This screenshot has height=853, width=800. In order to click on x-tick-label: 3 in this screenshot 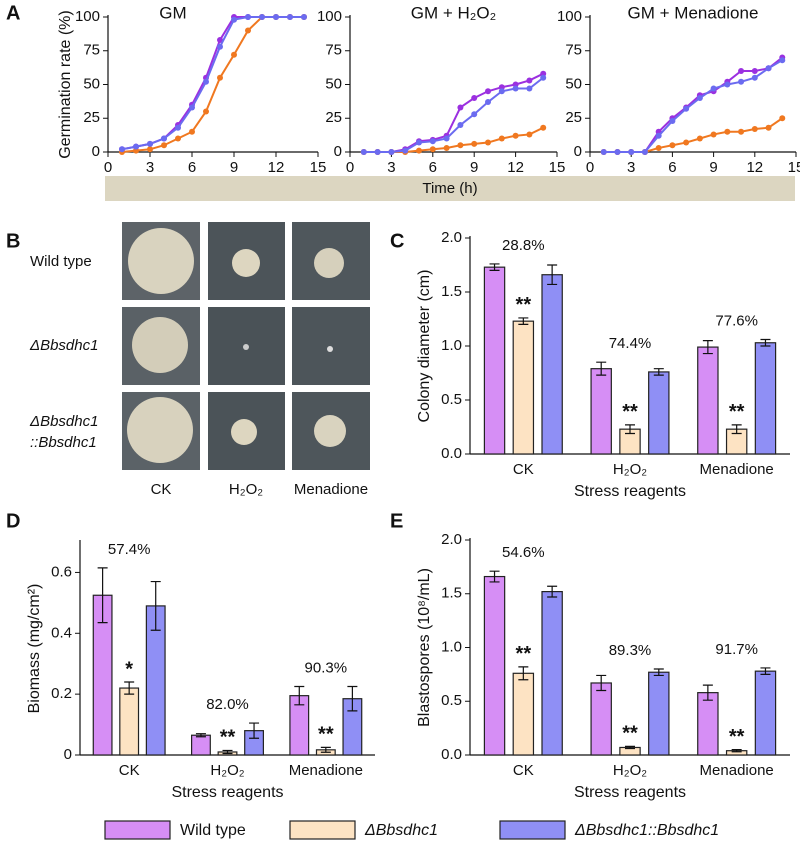, I will do `click(391, 167)`.